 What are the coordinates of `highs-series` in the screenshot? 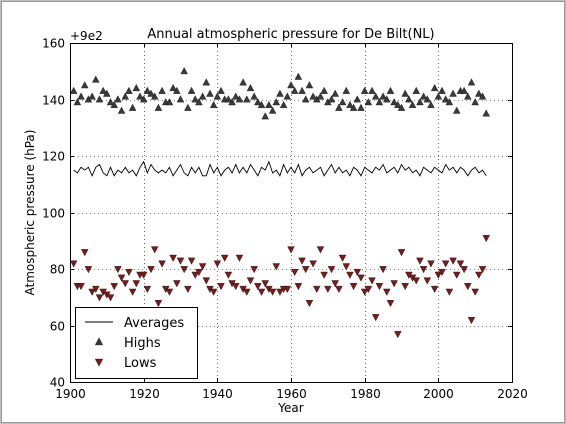 It's located at (279, 93).